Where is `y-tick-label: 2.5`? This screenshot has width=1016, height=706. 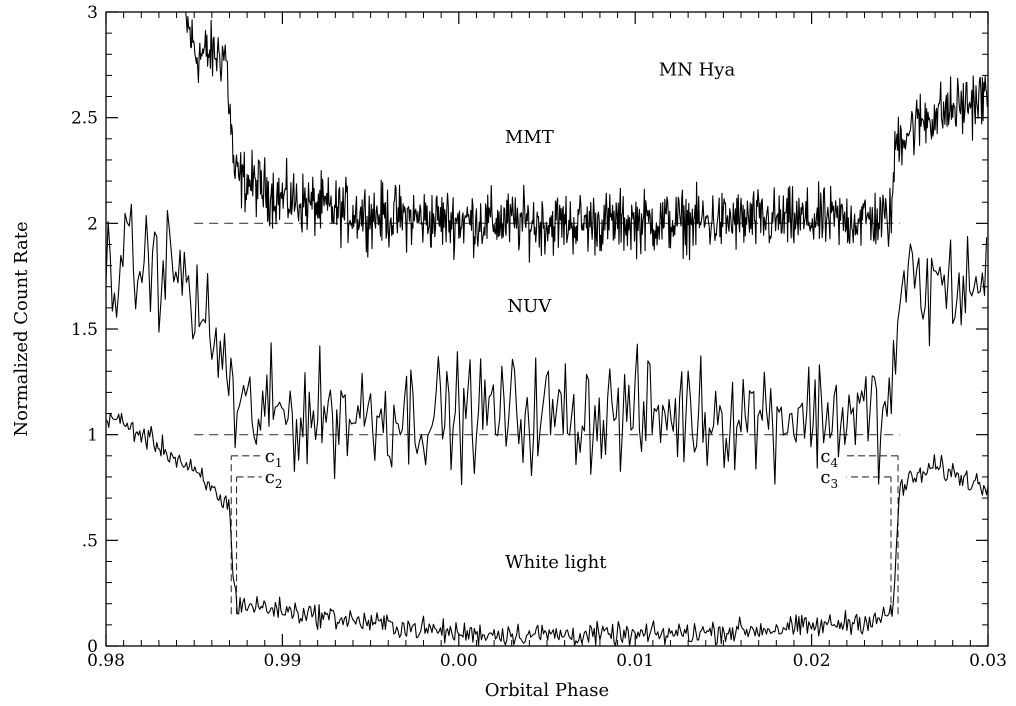
y-tick-label: 2.5 is located at coordinates (84, 119).